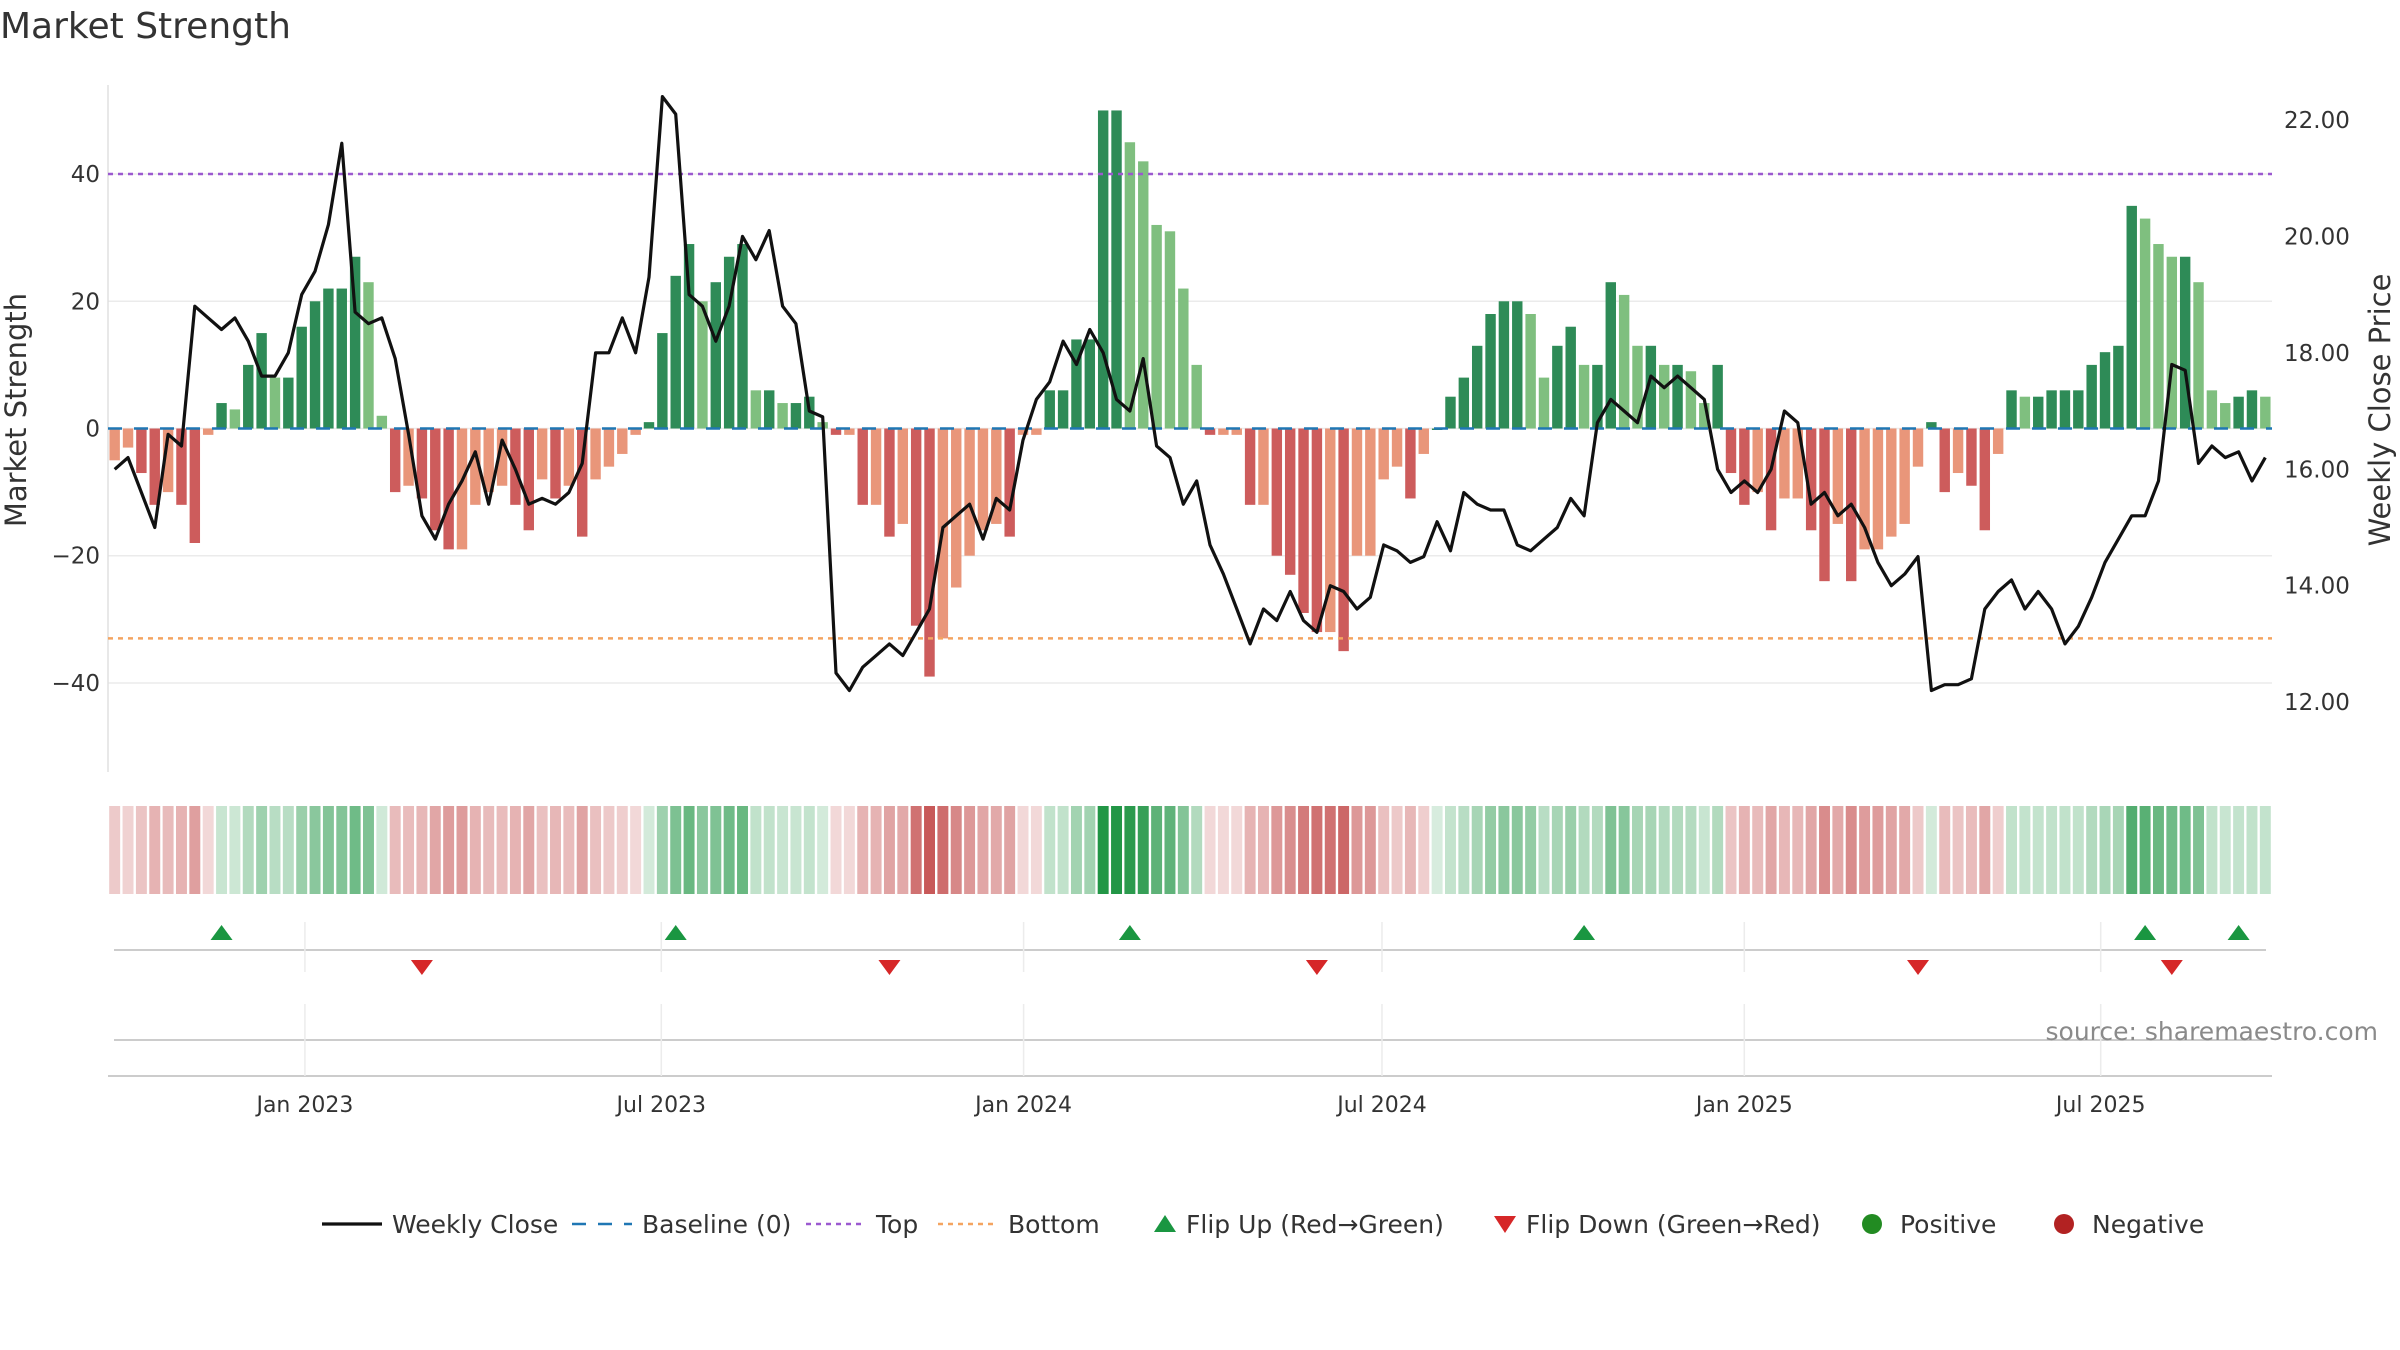  What do you see at coordinates (1165, 1223) in the screenshot?
I see `legend-swatch-flip-up` at bounding box center [1165, 1223].